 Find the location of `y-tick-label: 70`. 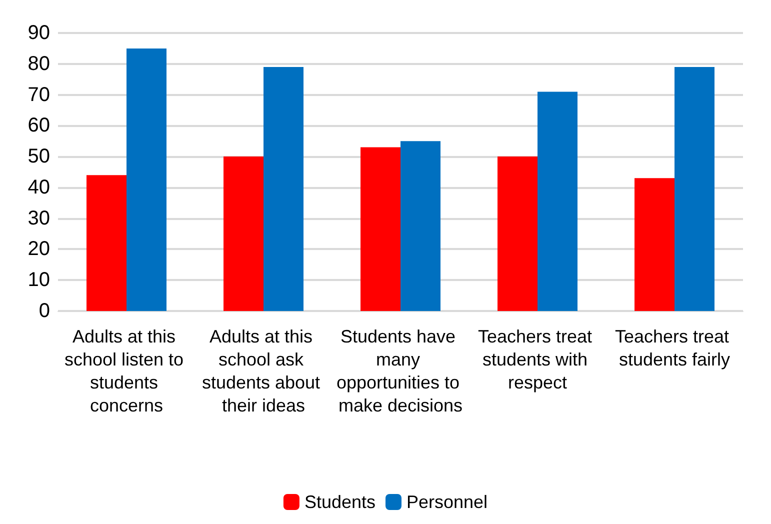

y-tick-label: 70 is located at coordinates (39, 95).